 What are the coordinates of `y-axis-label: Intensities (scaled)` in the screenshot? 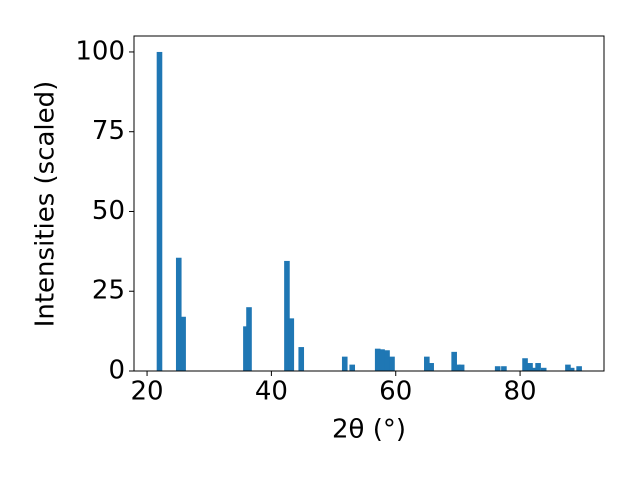 It's located at (46, 204).